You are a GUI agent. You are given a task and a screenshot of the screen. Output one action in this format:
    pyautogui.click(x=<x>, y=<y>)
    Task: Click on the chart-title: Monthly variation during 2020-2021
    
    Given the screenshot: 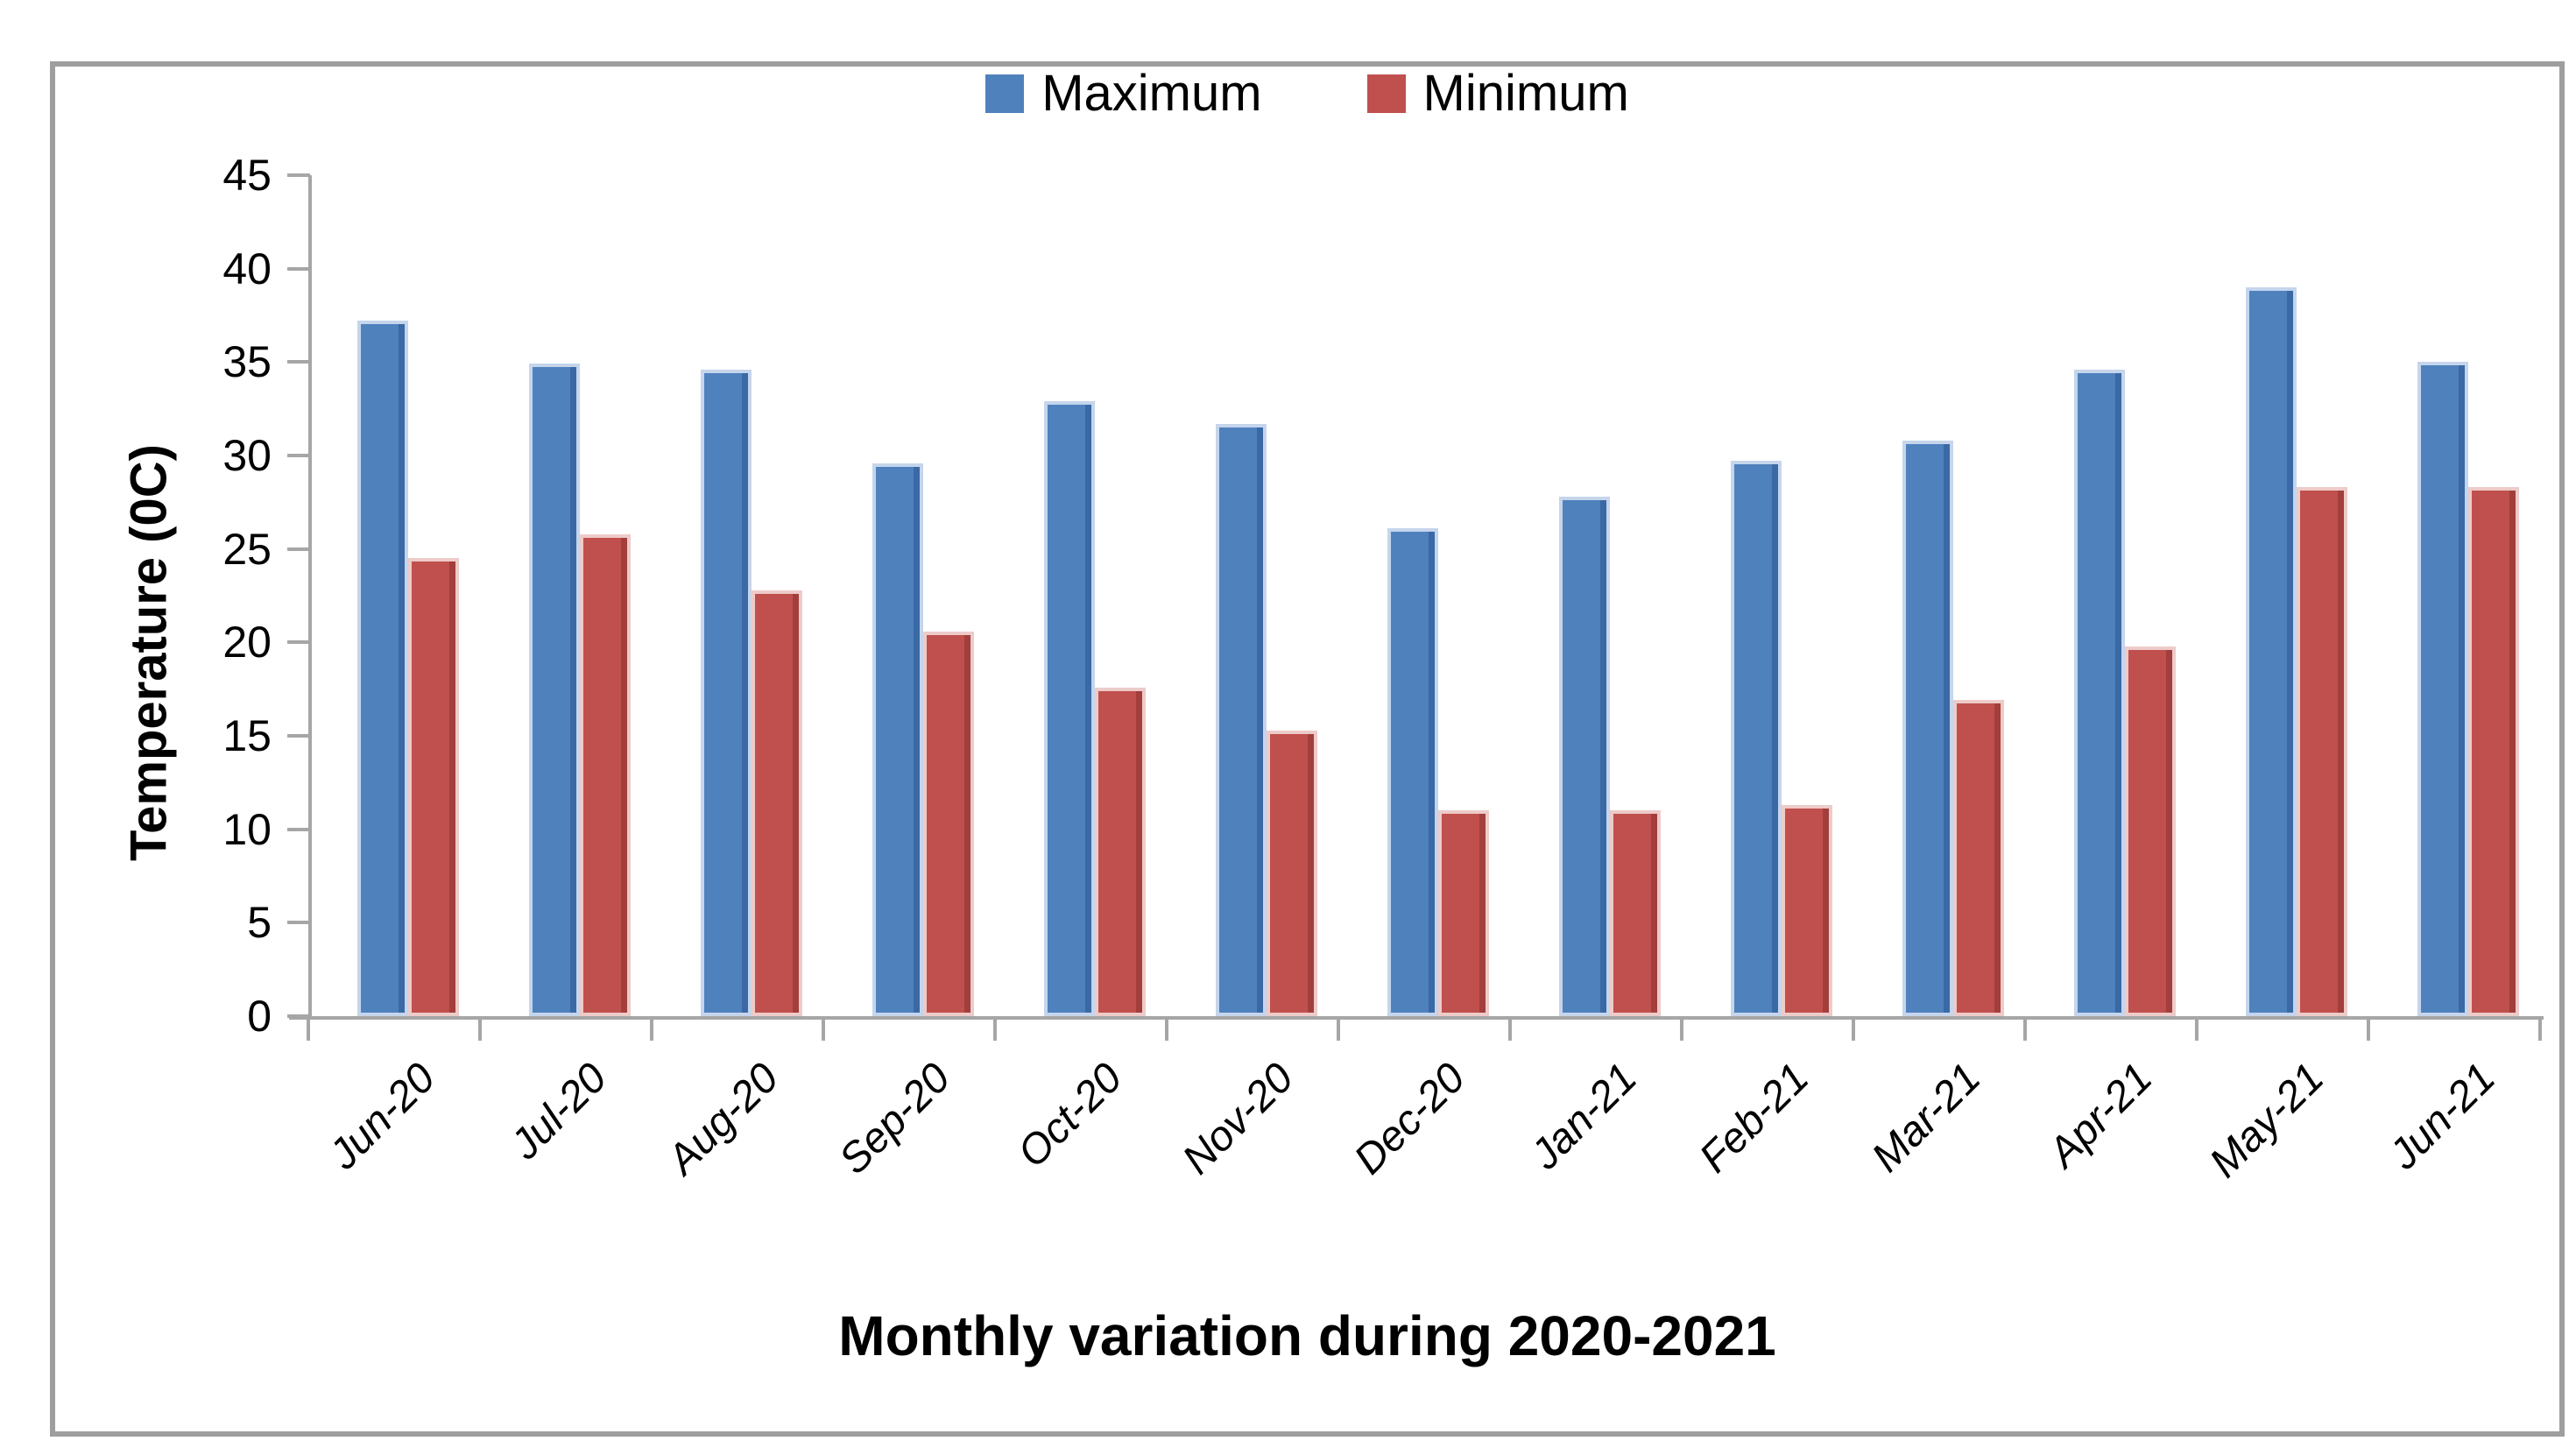 What is the action you would take?
    pyautogui.click(x=1307, y=1336)
    